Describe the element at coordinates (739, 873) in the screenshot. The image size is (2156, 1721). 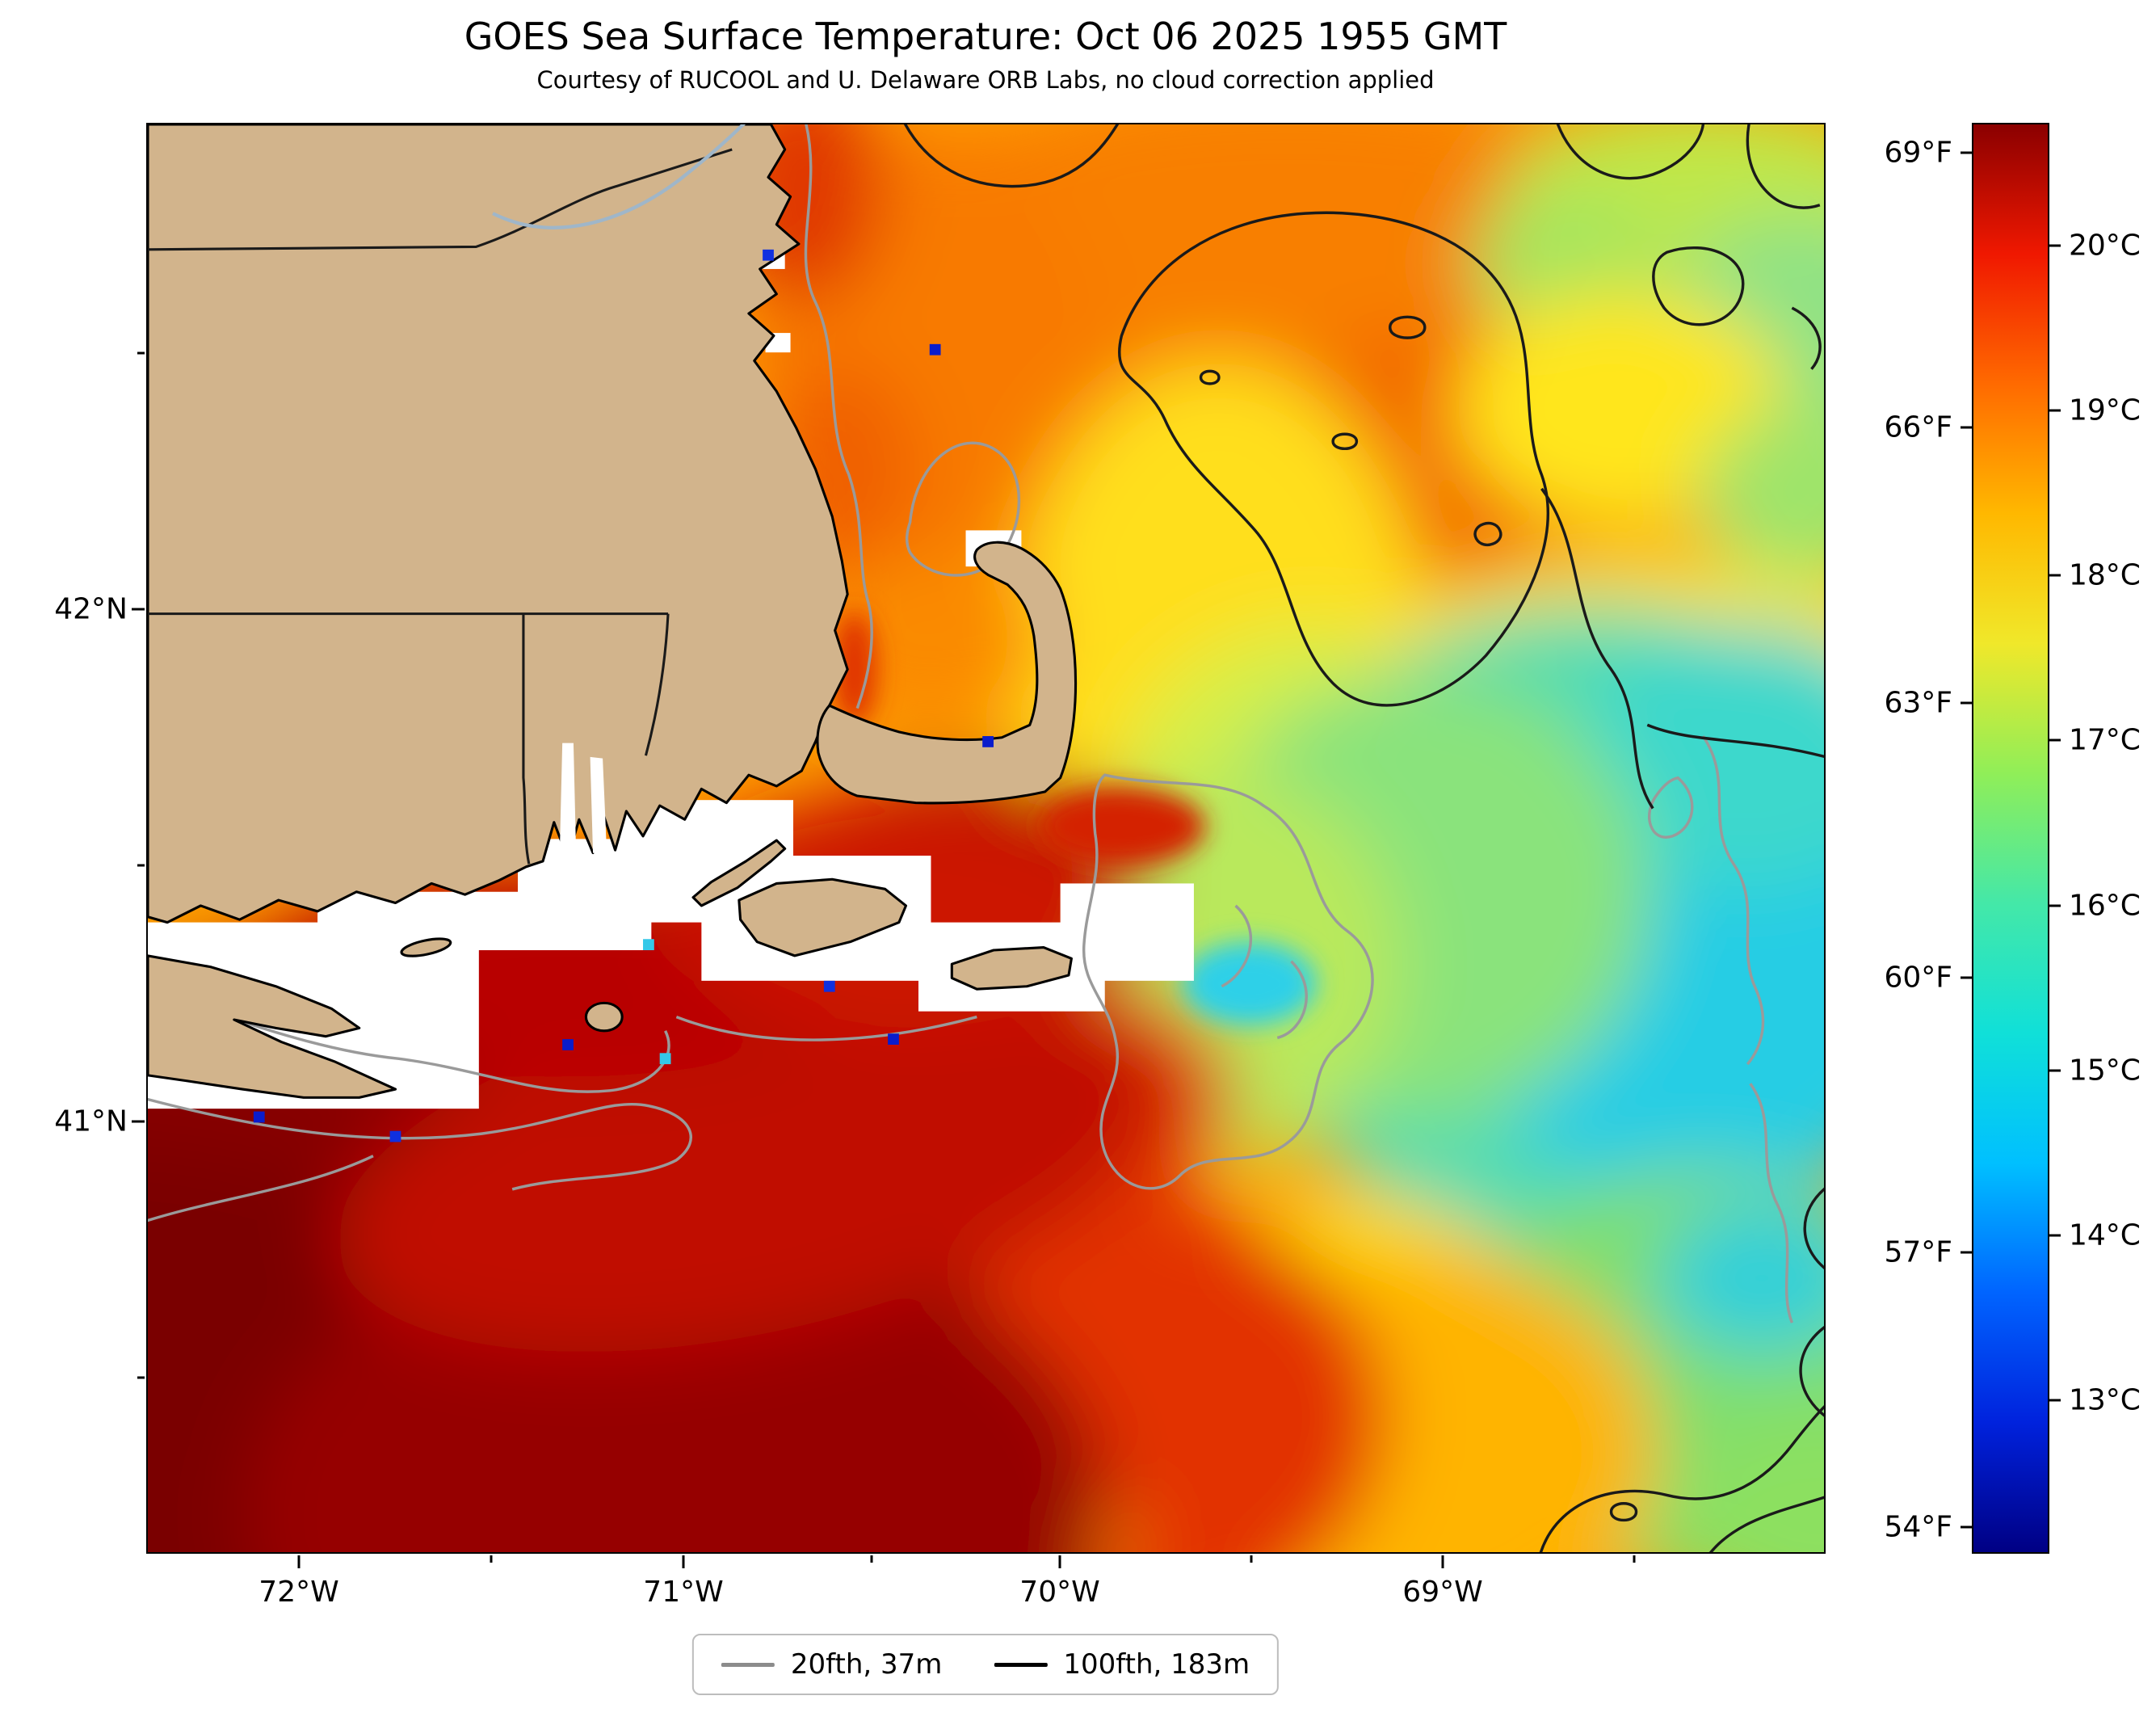
I see `land-elizabeth-islands` at that location.